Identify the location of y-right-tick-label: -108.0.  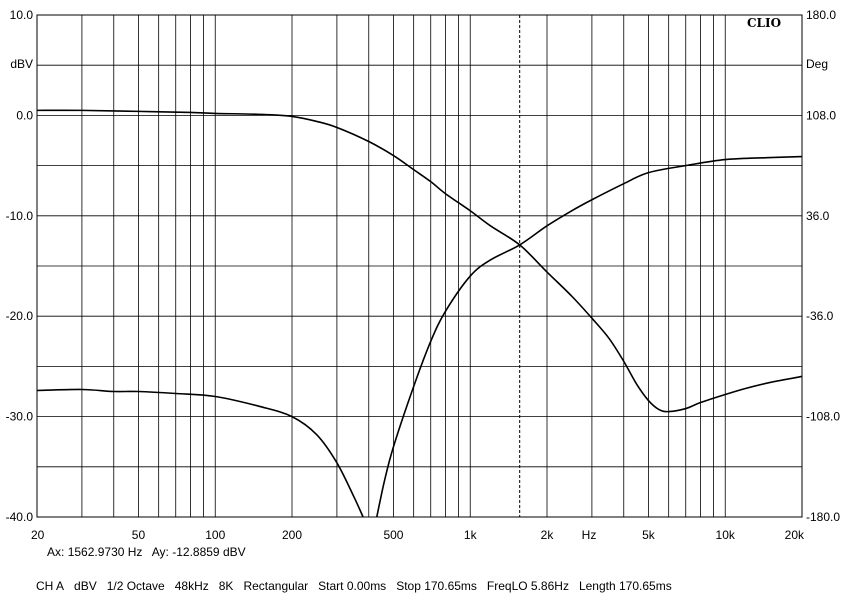
(823, 417).